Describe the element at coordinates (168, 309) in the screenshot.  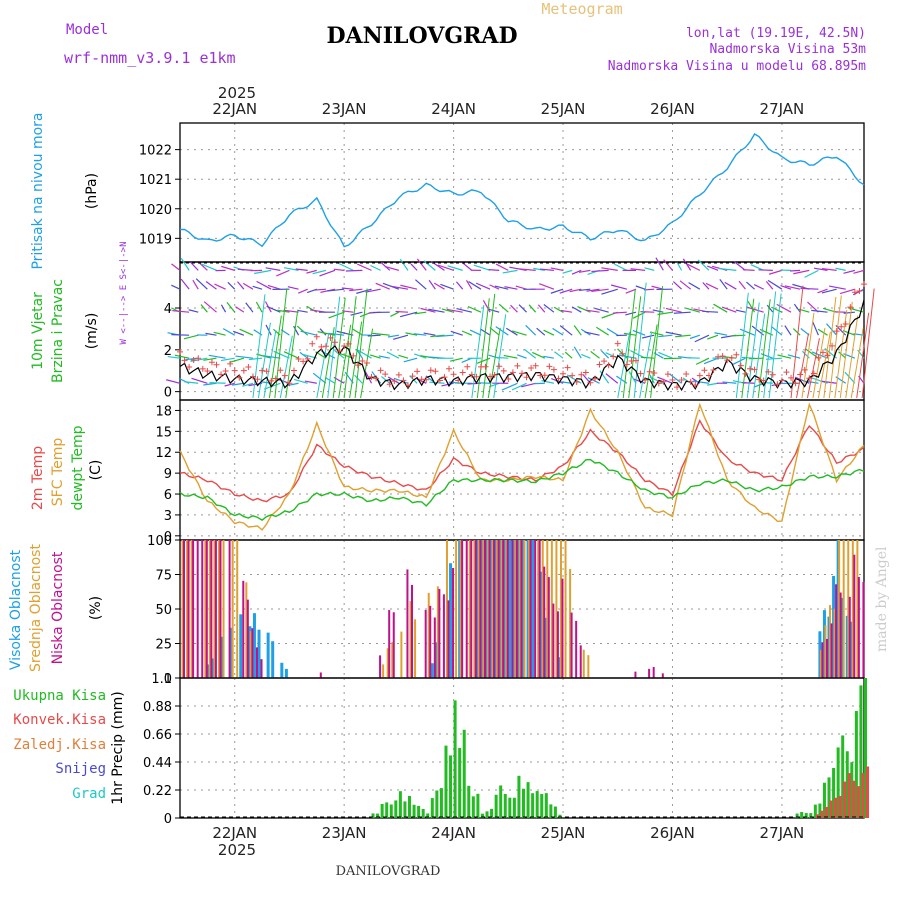
I see `y-tick-label: 4` at that location.